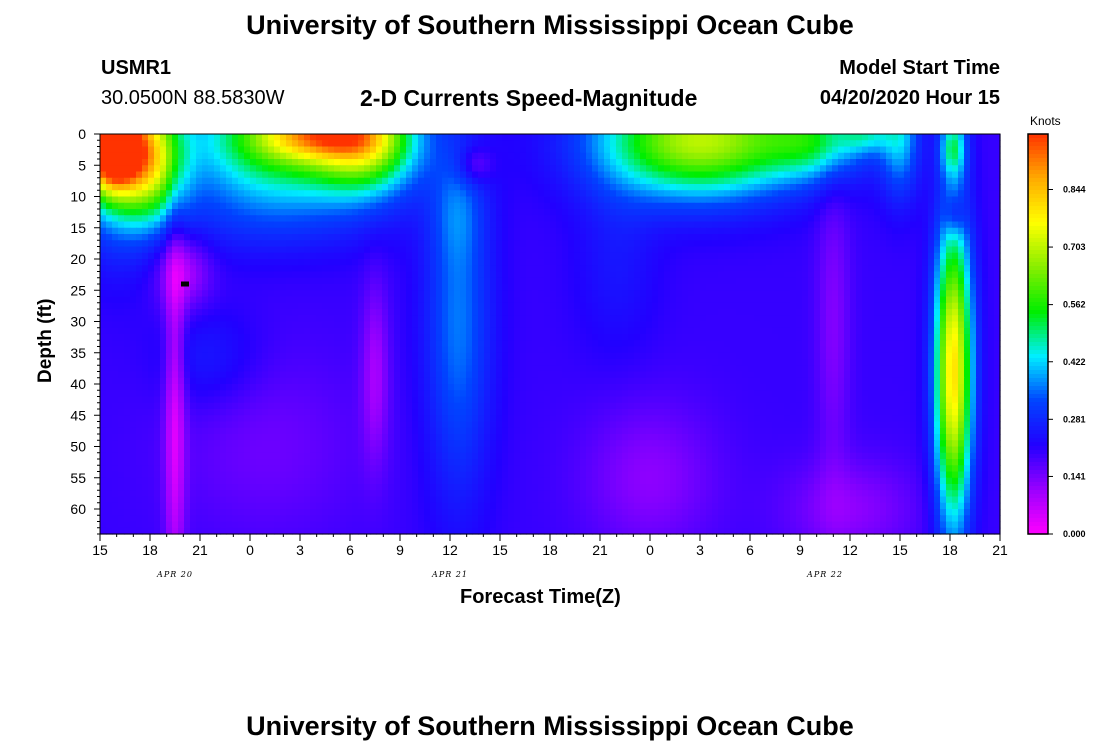  Describe the element at coordinates (919, 68) in the screenshot. I see `model-start-label: Model Start Time` at that location.